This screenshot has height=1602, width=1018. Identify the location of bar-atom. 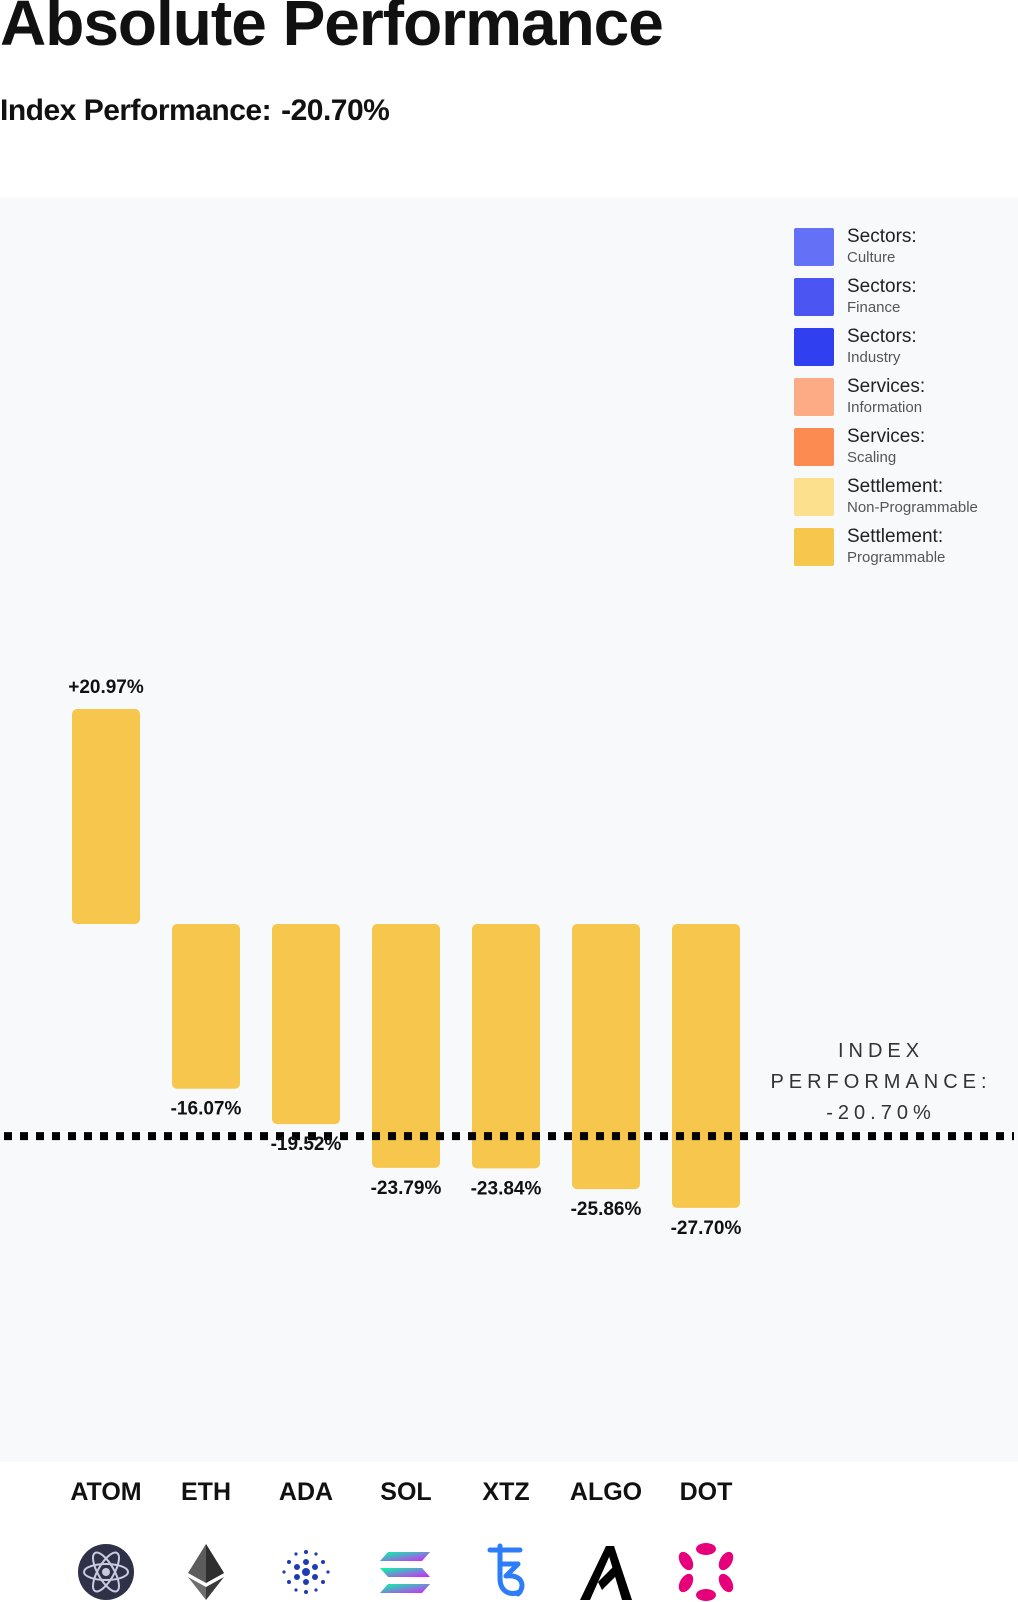
(106, 816).